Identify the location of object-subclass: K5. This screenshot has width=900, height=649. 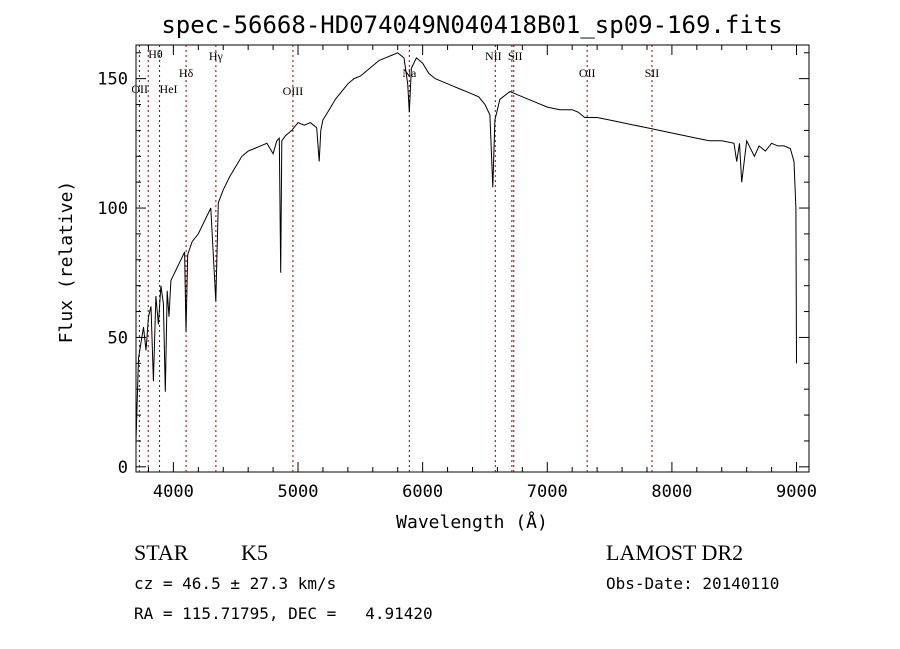
(254, 552).